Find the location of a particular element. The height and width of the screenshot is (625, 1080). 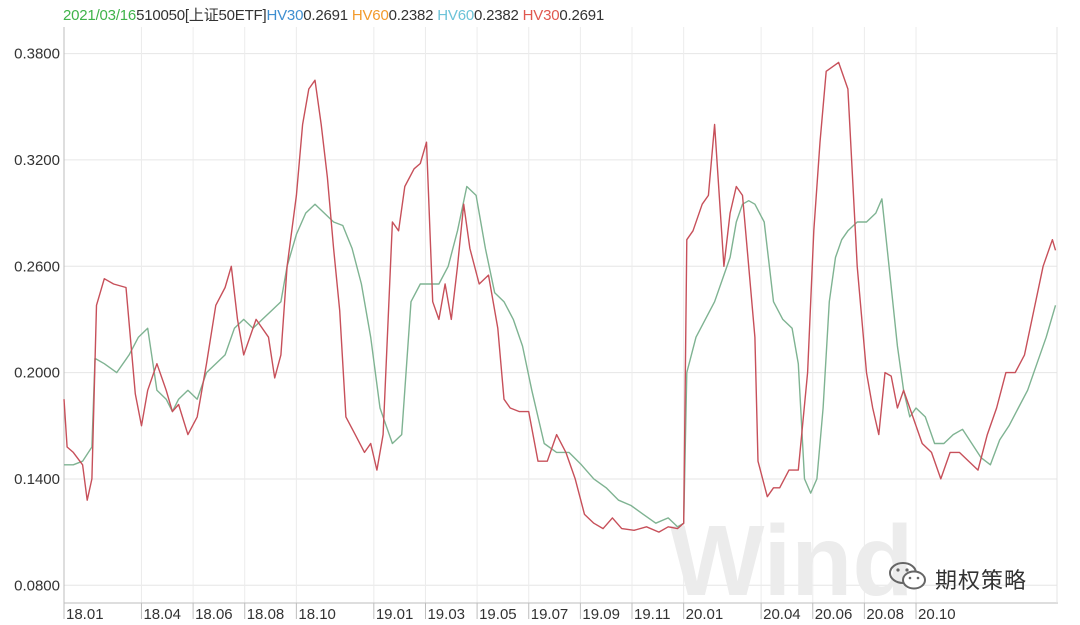

x-tick-label: 18.04 is located at coordinates (162, 614).